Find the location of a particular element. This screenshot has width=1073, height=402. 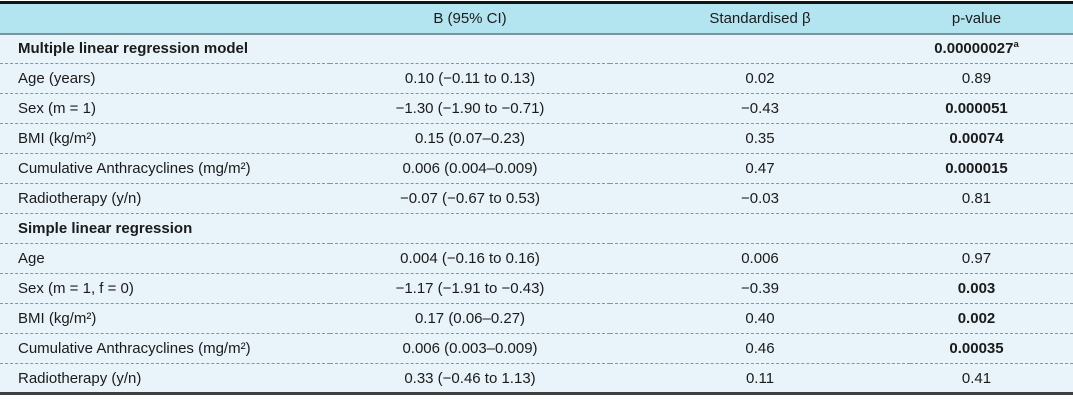

cell-b-ci: −1.17 (−1.91 to −0.43) is located at coordinates (470, 288).